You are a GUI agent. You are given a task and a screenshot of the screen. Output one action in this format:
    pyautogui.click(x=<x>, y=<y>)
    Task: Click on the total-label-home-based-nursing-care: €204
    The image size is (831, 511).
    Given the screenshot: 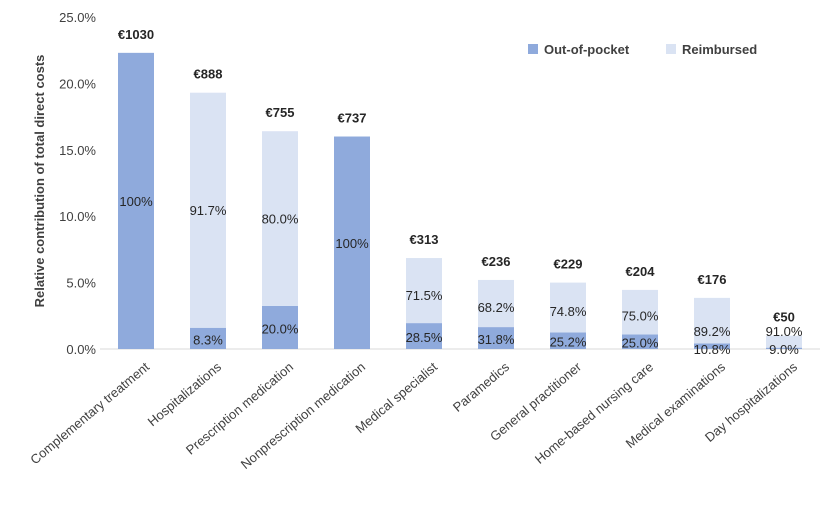 What is the action you would take?
    pyautogui.click(x=641, y=271)
    